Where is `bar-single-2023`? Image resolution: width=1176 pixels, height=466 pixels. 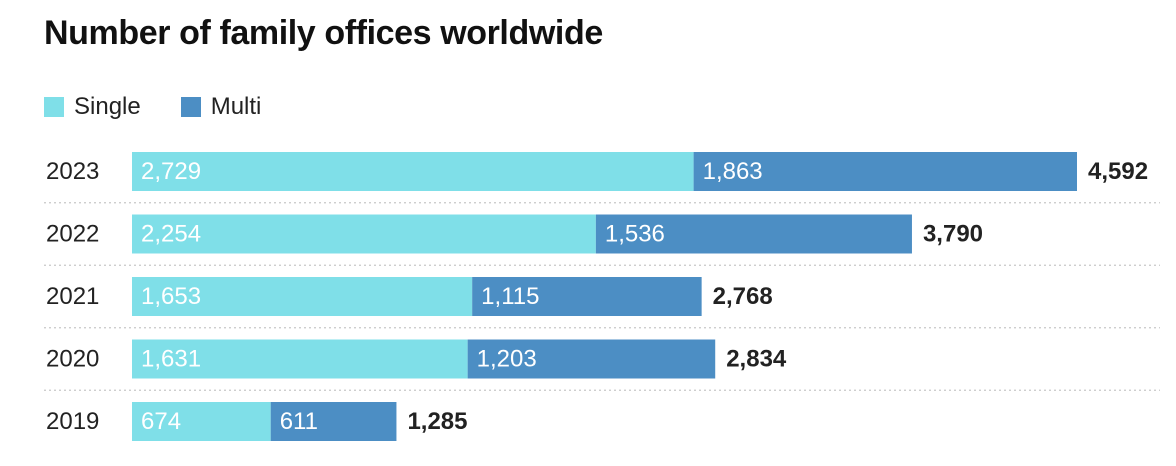
bar-single-2023 is located at coordinates (413, 171).